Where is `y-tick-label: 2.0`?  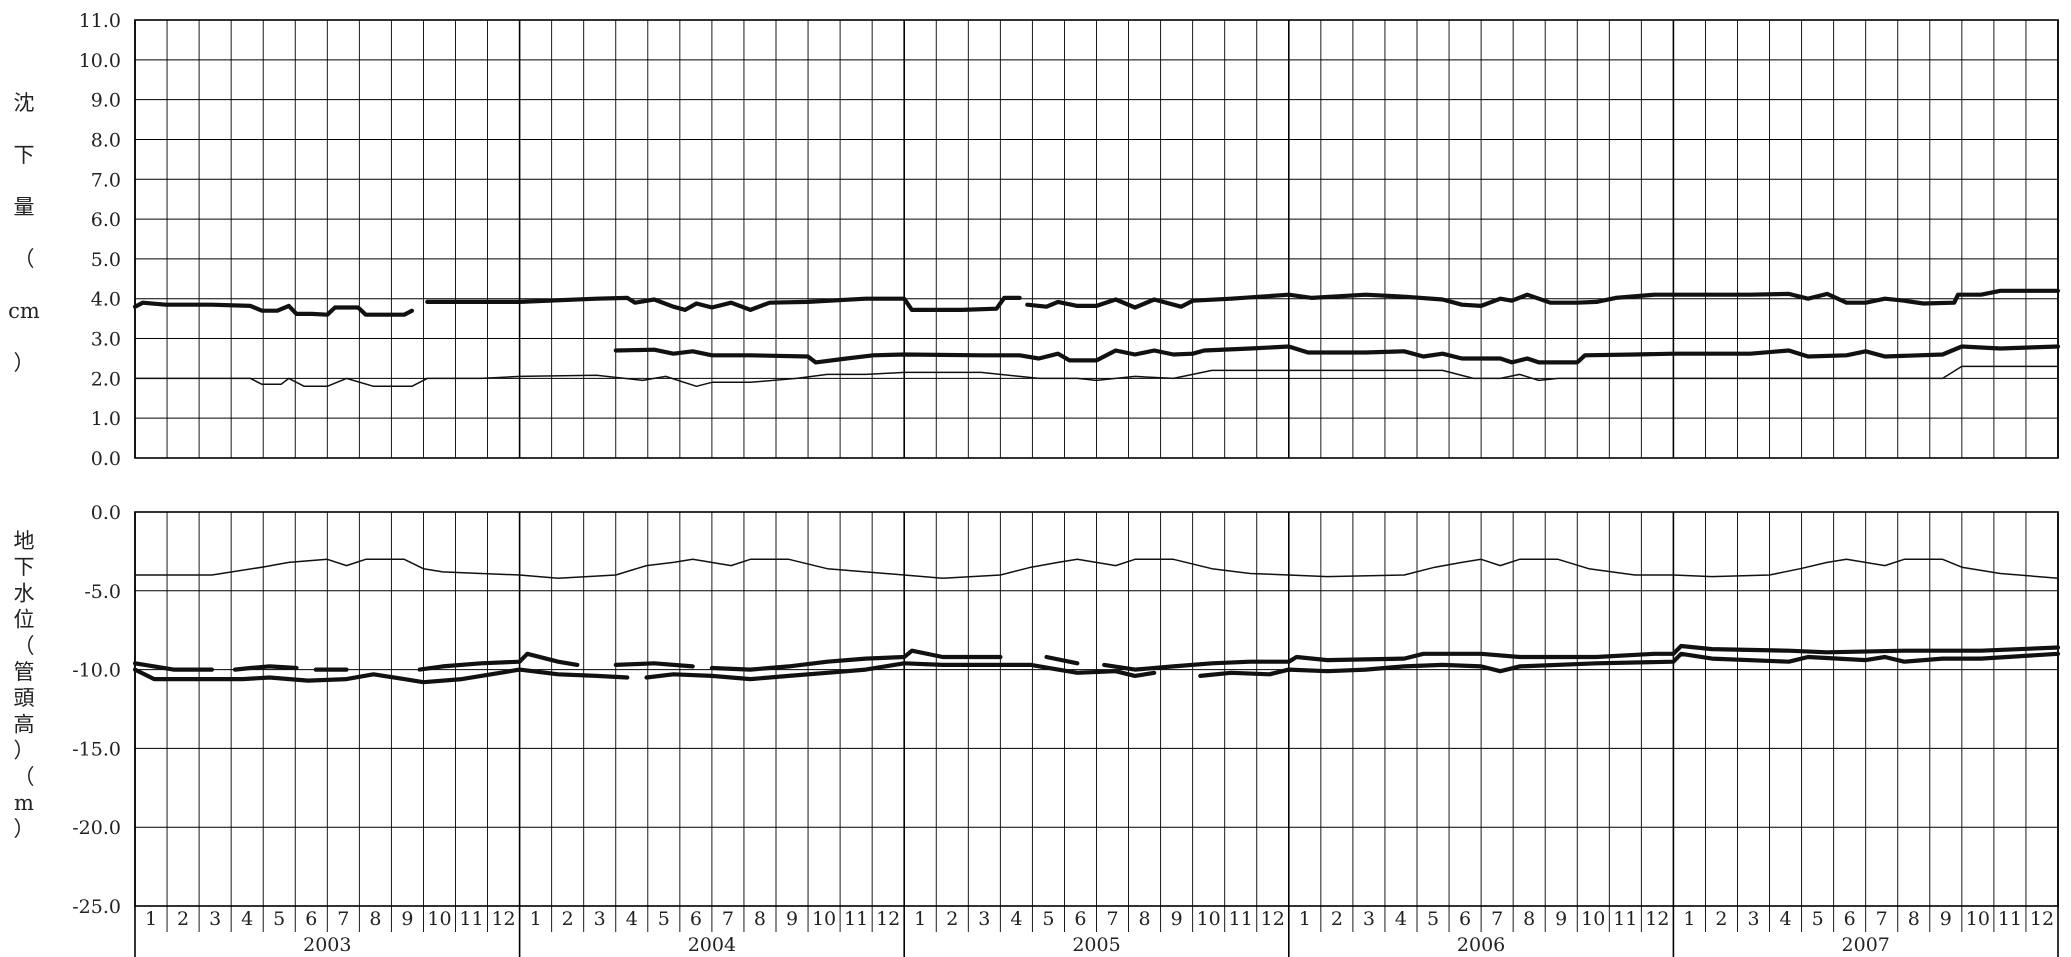 y-tick-label: 2.0 is located at coordinates (106, 379).